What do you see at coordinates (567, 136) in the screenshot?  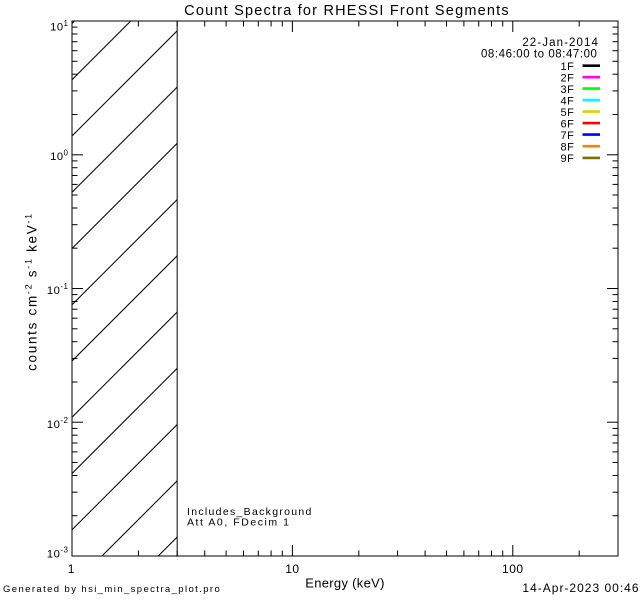 I see `svg-text: 7F` at bounding box center [567, 136].